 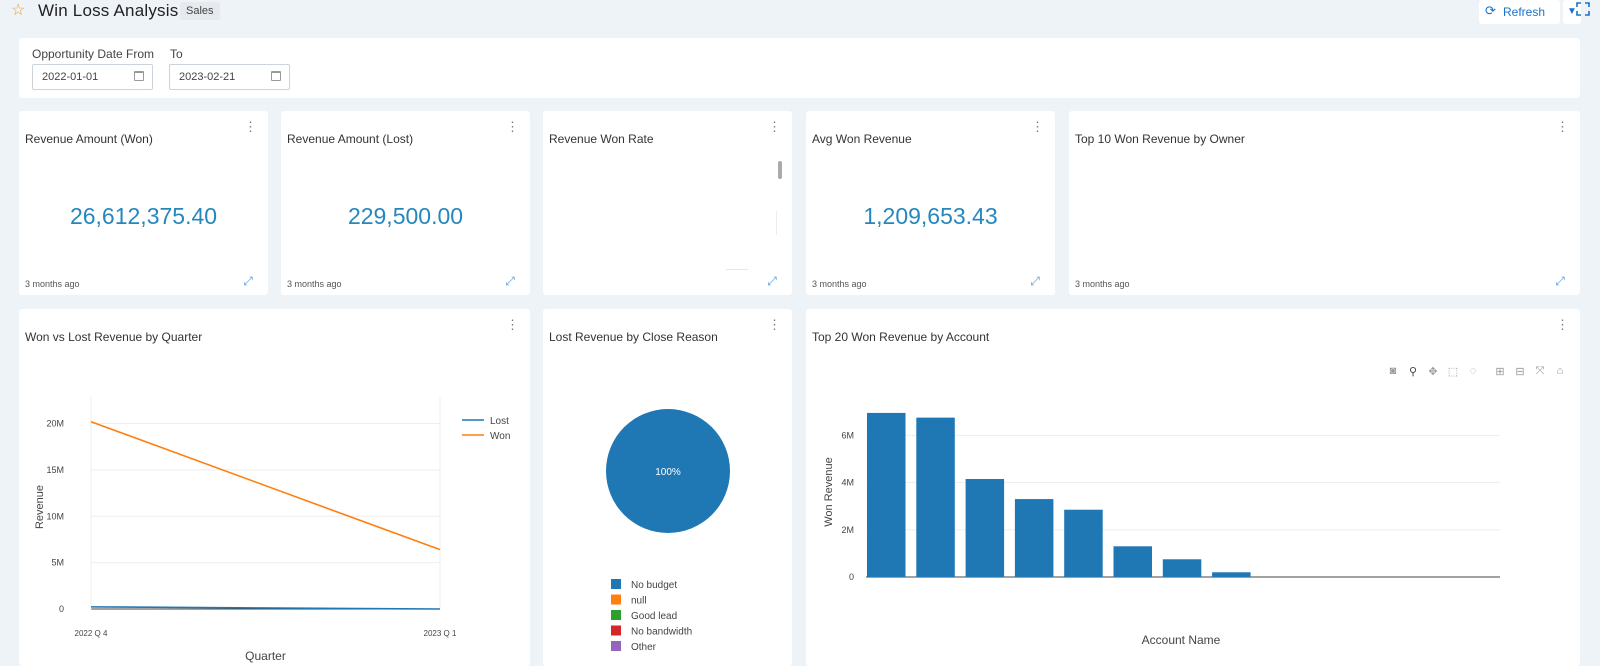 What do you see at coordinates (1160, 139) in the screenshot?
I see `card-title: Top 10 Won Revenue by Owner` at bounding box center [1160, 139].